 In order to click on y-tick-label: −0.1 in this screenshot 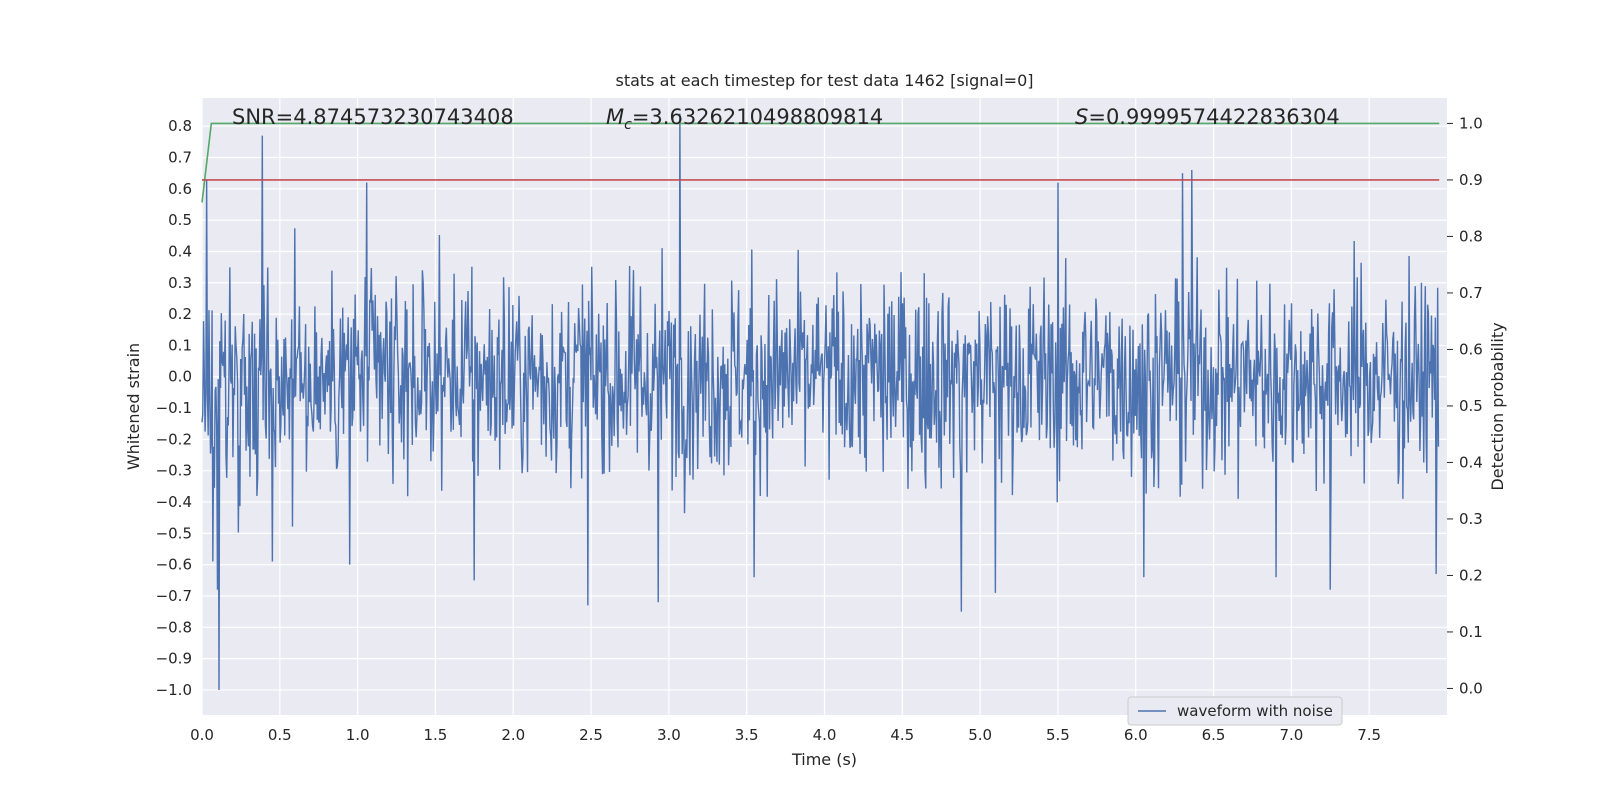, I will do `click(174, 408)`.